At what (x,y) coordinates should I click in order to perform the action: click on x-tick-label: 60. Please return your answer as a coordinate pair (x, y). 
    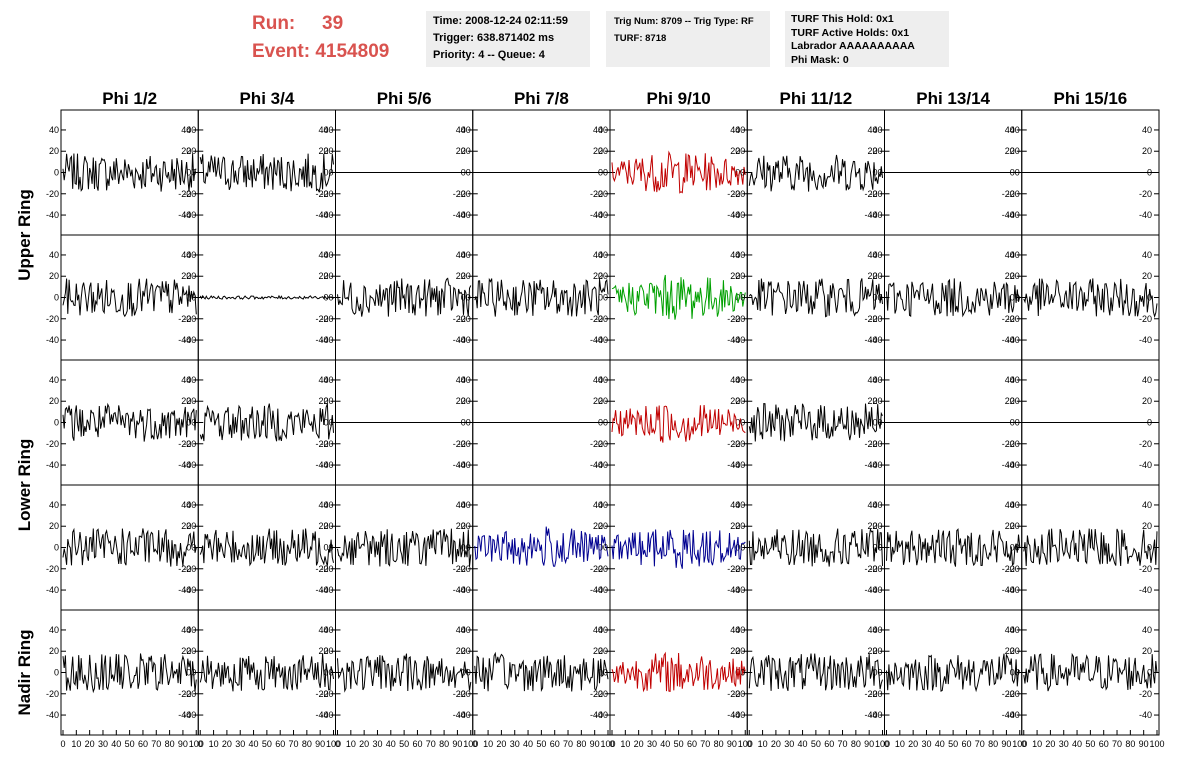
    Looking at the image, I should click on (417, 744).